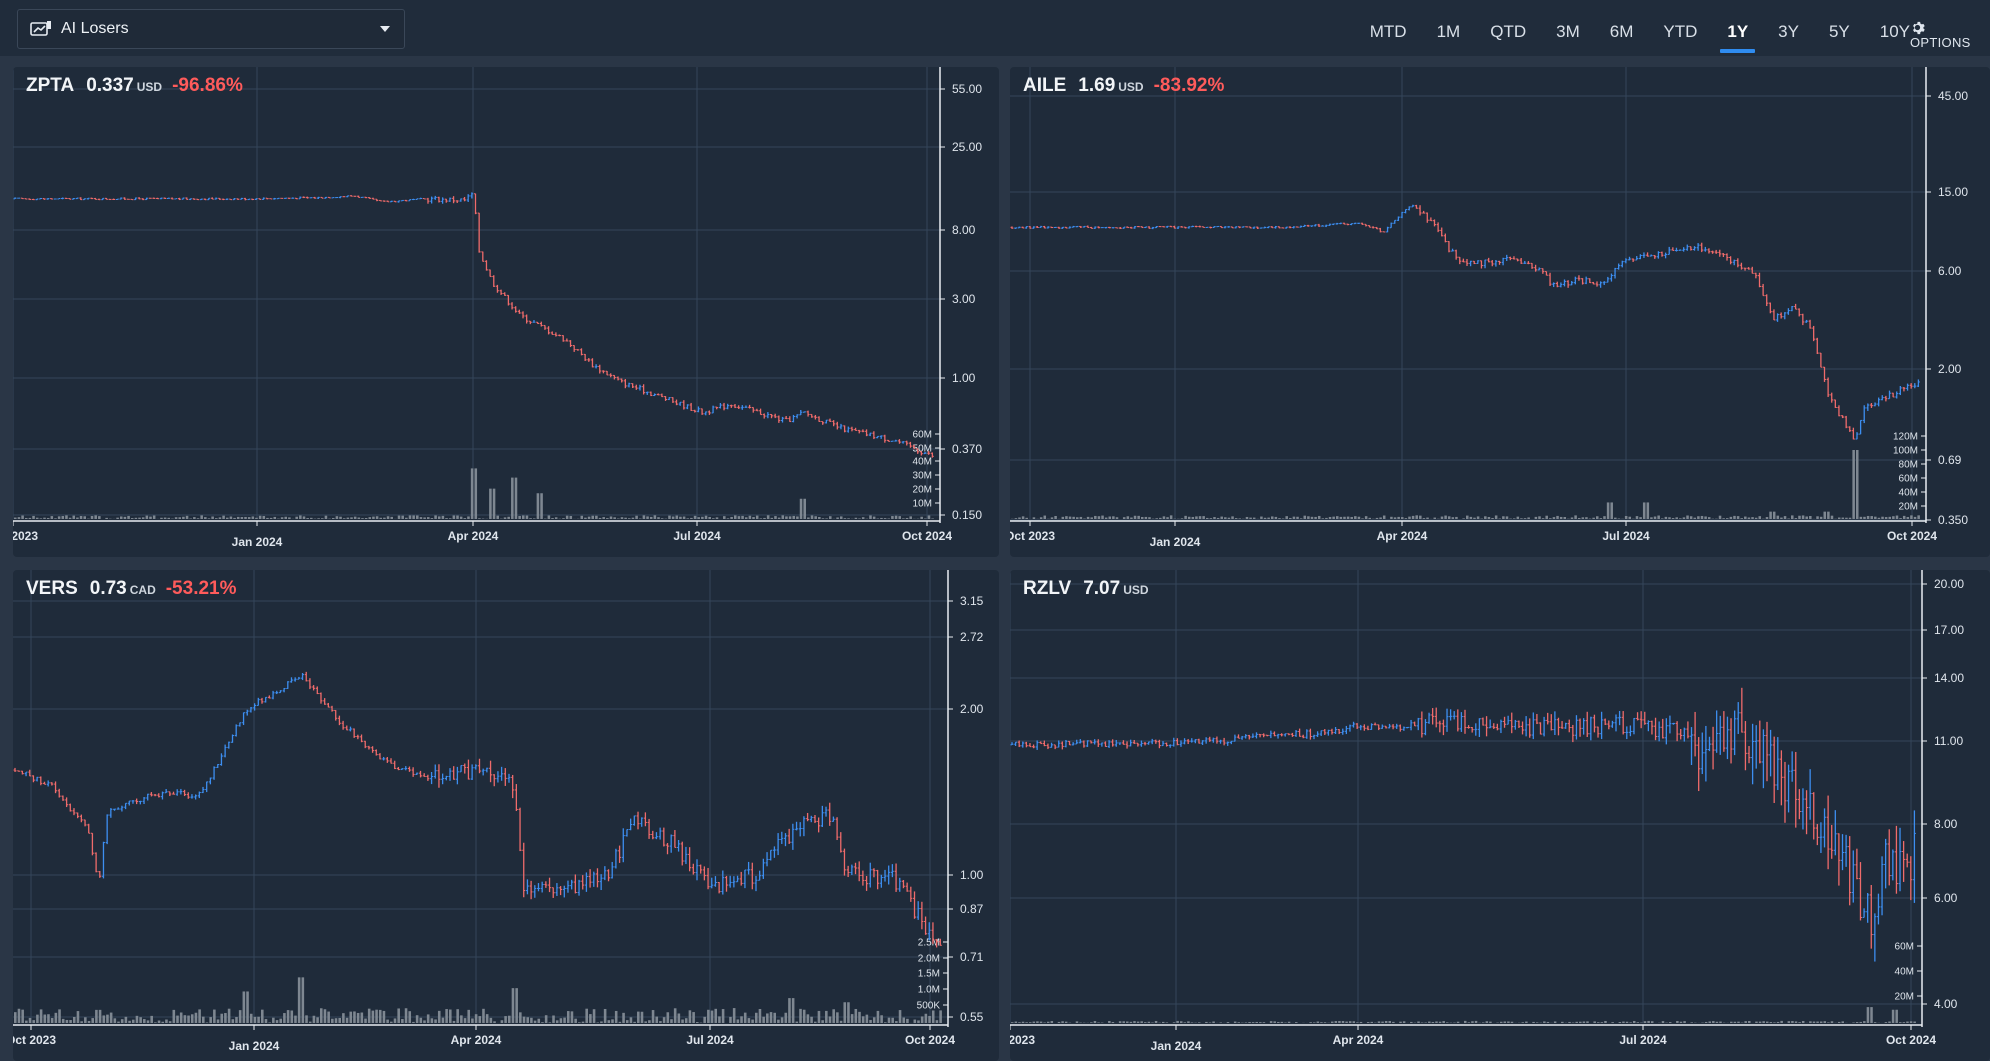 The height and width of the screenshot is (1061, 1990). What do you see at coordinates (211, 29) in the screenshot?
I see `watchlist-selector: AI Losers` at bounding box center [211, 29].